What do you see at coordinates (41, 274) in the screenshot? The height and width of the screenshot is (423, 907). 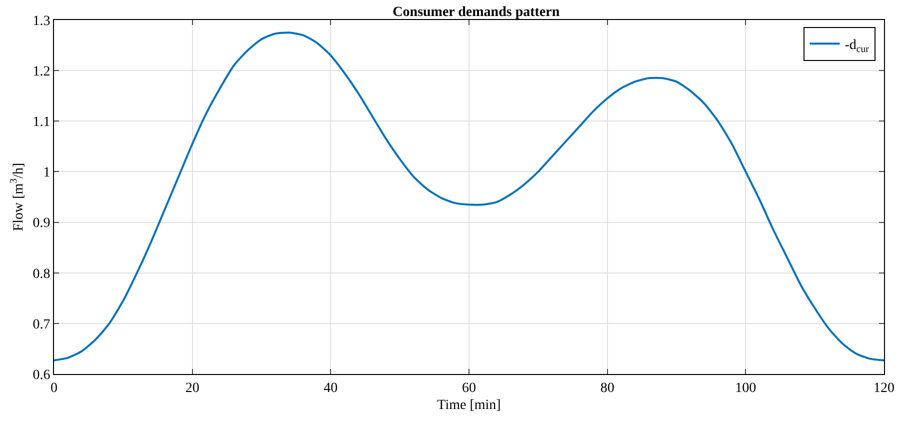 I see `y-tick-label: 0.8` at bounding box center [41, 274].